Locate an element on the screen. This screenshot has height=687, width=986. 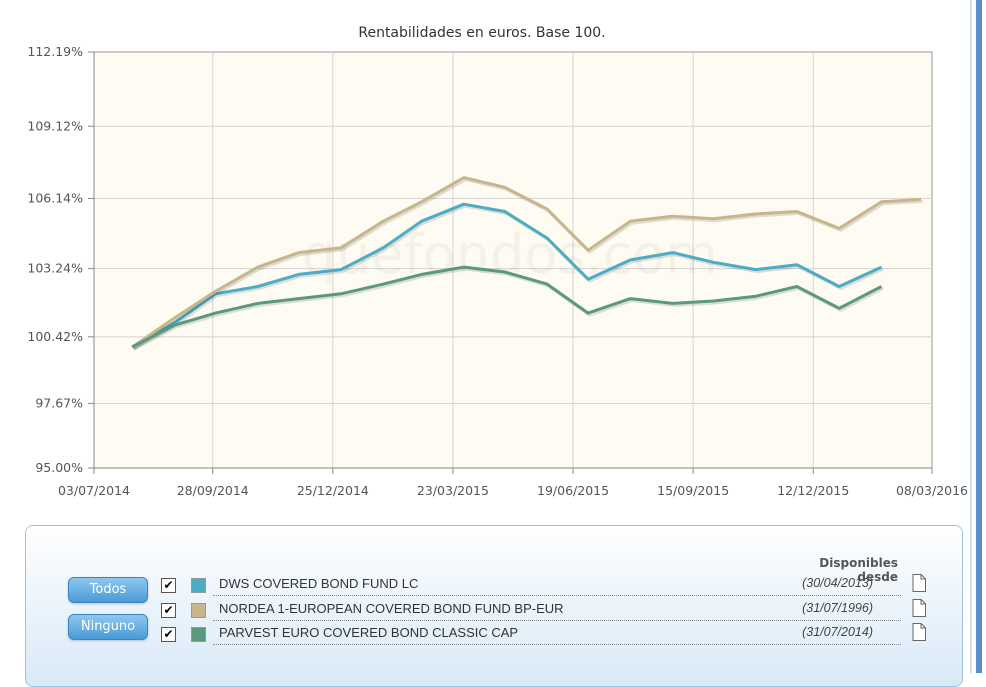
page-edge-light is located at coordinates (971, 336).